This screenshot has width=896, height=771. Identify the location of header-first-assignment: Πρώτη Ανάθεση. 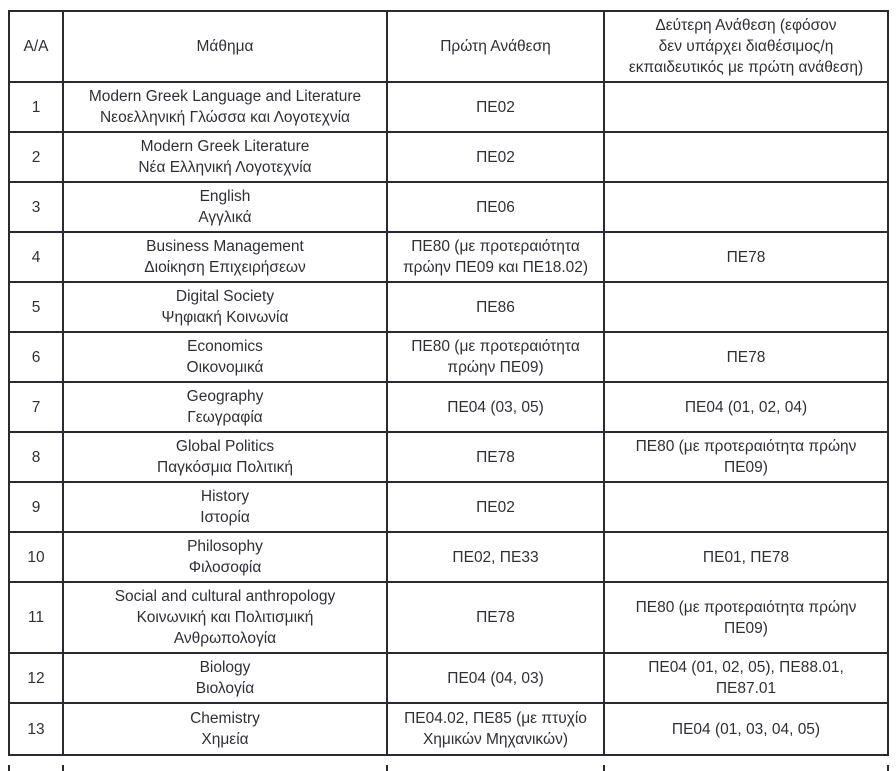
(494, 47).